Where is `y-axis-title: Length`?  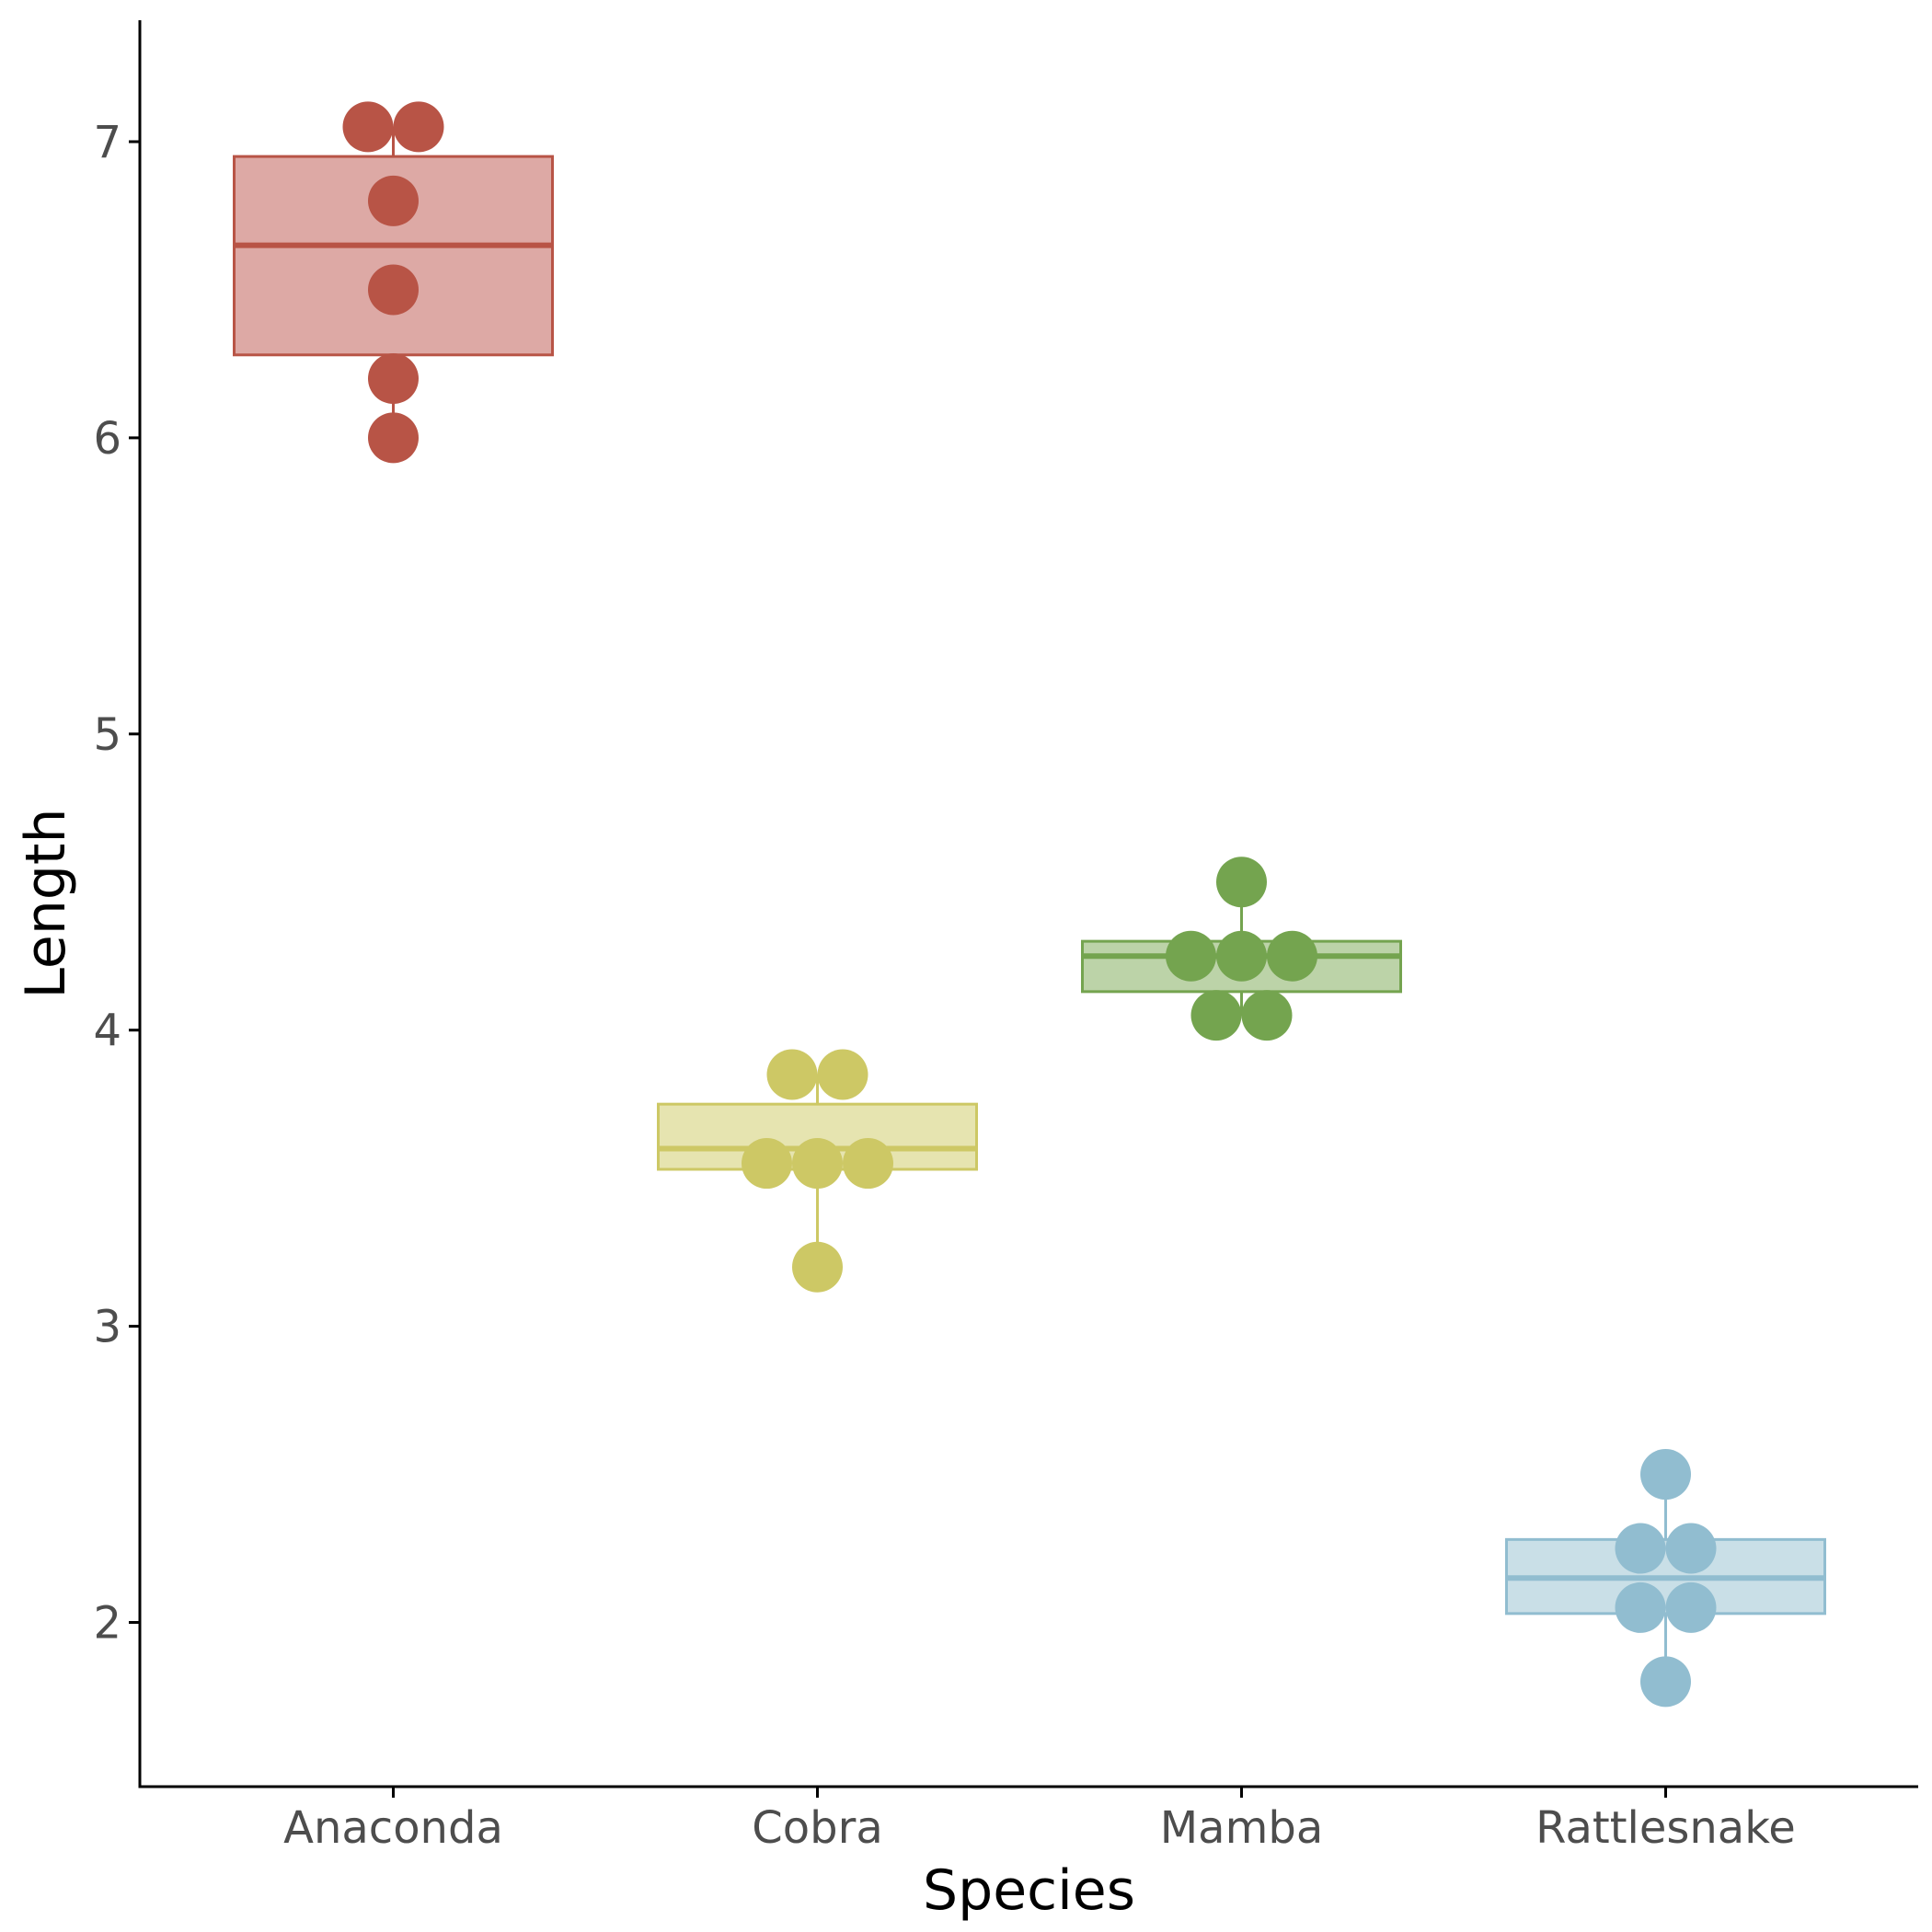 y-axis-title: Length is located at coordinates (46, 904).